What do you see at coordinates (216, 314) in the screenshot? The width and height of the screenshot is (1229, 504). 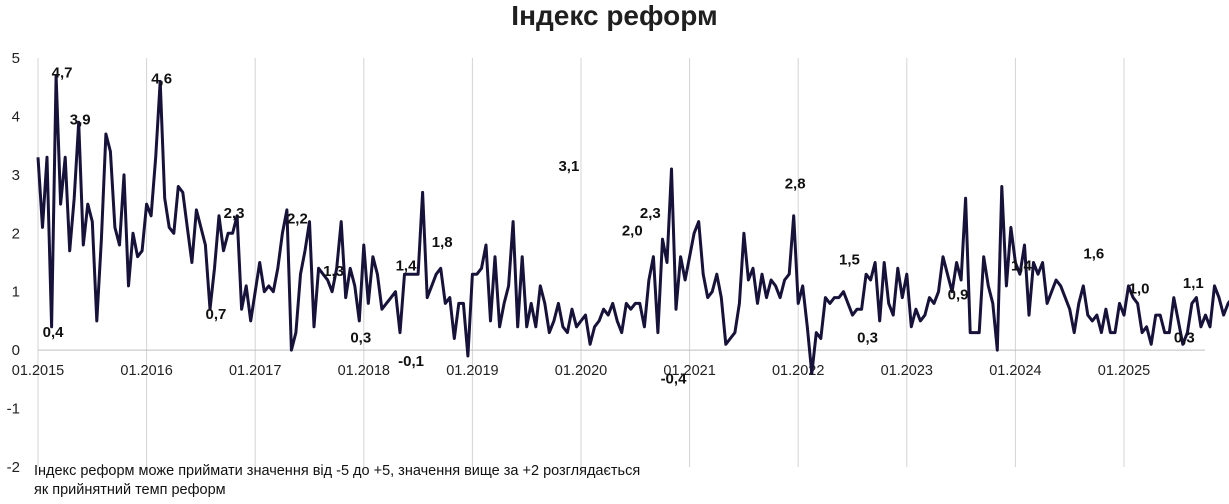 I see `data-label: 0,7` at bounding box center [216, 314].